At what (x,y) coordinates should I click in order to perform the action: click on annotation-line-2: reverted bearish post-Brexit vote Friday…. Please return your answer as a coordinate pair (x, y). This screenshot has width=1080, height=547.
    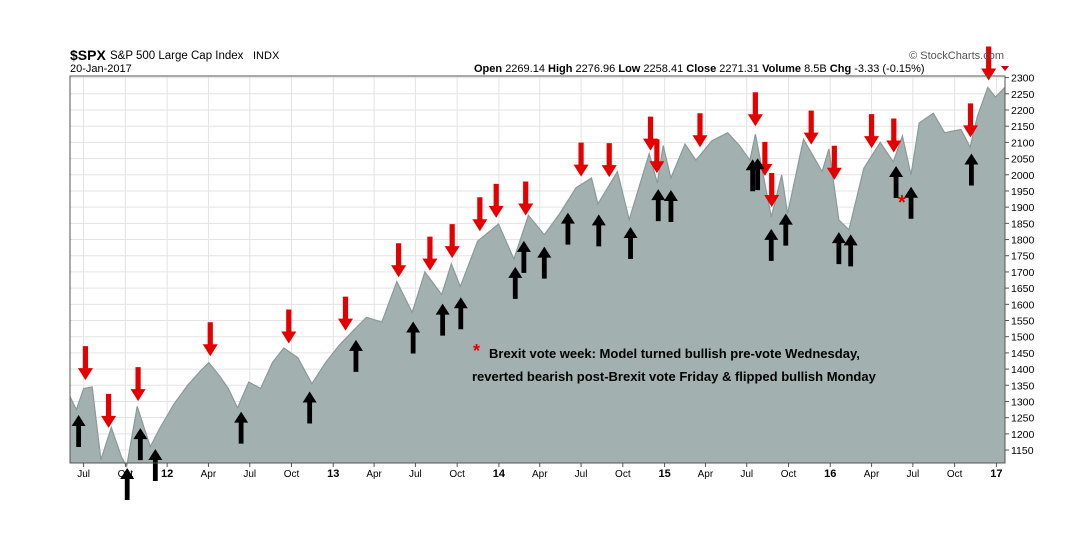
    Looking at the image, I should click on (674, 376).